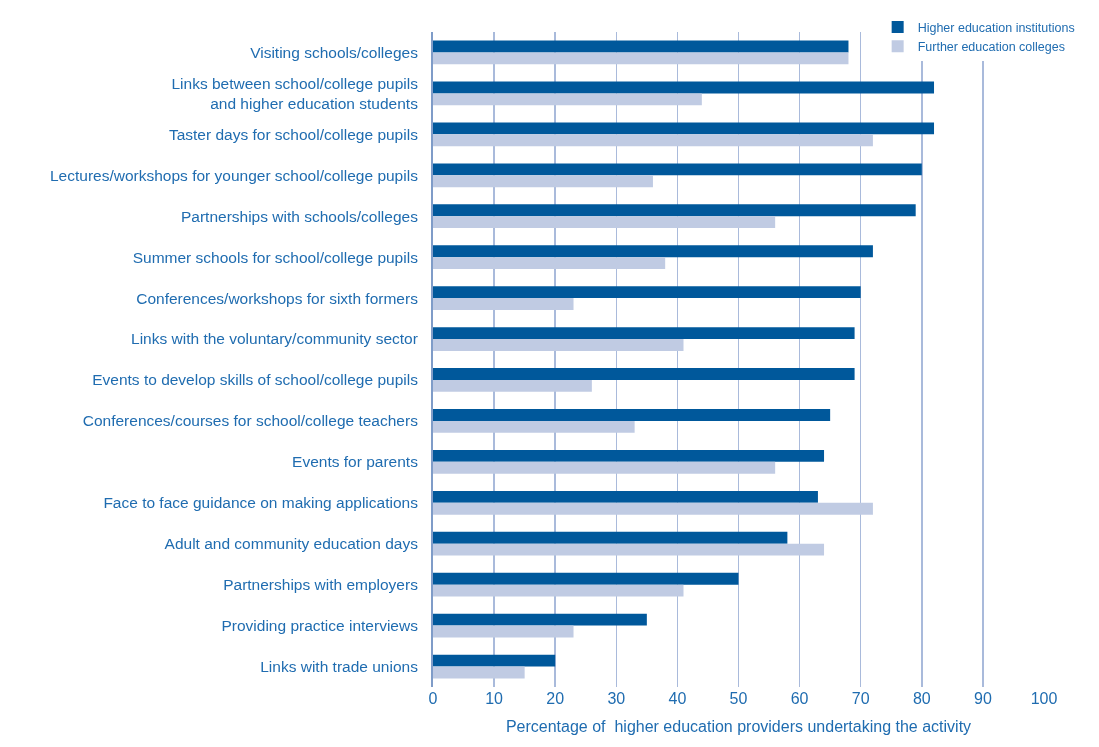 This screenshot has width=1099, height=747. Describe the element at coordinates (738, 698) in the screenshot. I see `x-tick-label: 50` at that location.